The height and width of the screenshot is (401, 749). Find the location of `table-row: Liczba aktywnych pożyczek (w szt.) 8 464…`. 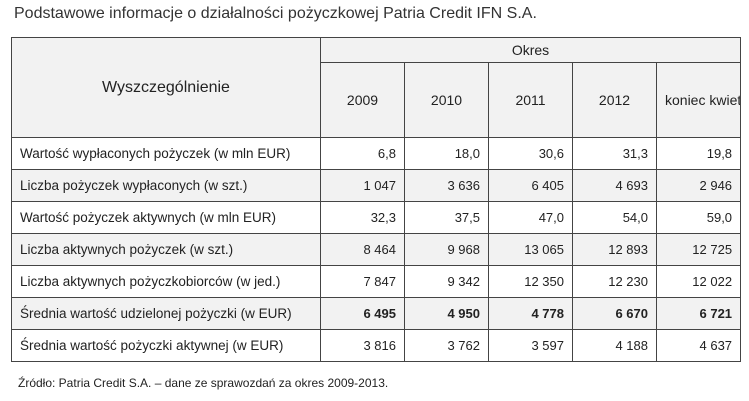

table-row: Liczba aktywnych pożyczek (w szt.) 8 464… is located at coordinates (376, 249).